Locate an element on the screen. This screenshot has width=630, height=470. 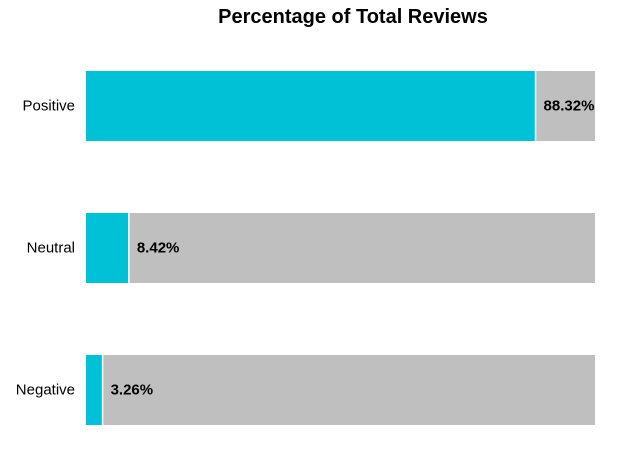
remainder-bar-neutral is located at coordinates (362, 248).